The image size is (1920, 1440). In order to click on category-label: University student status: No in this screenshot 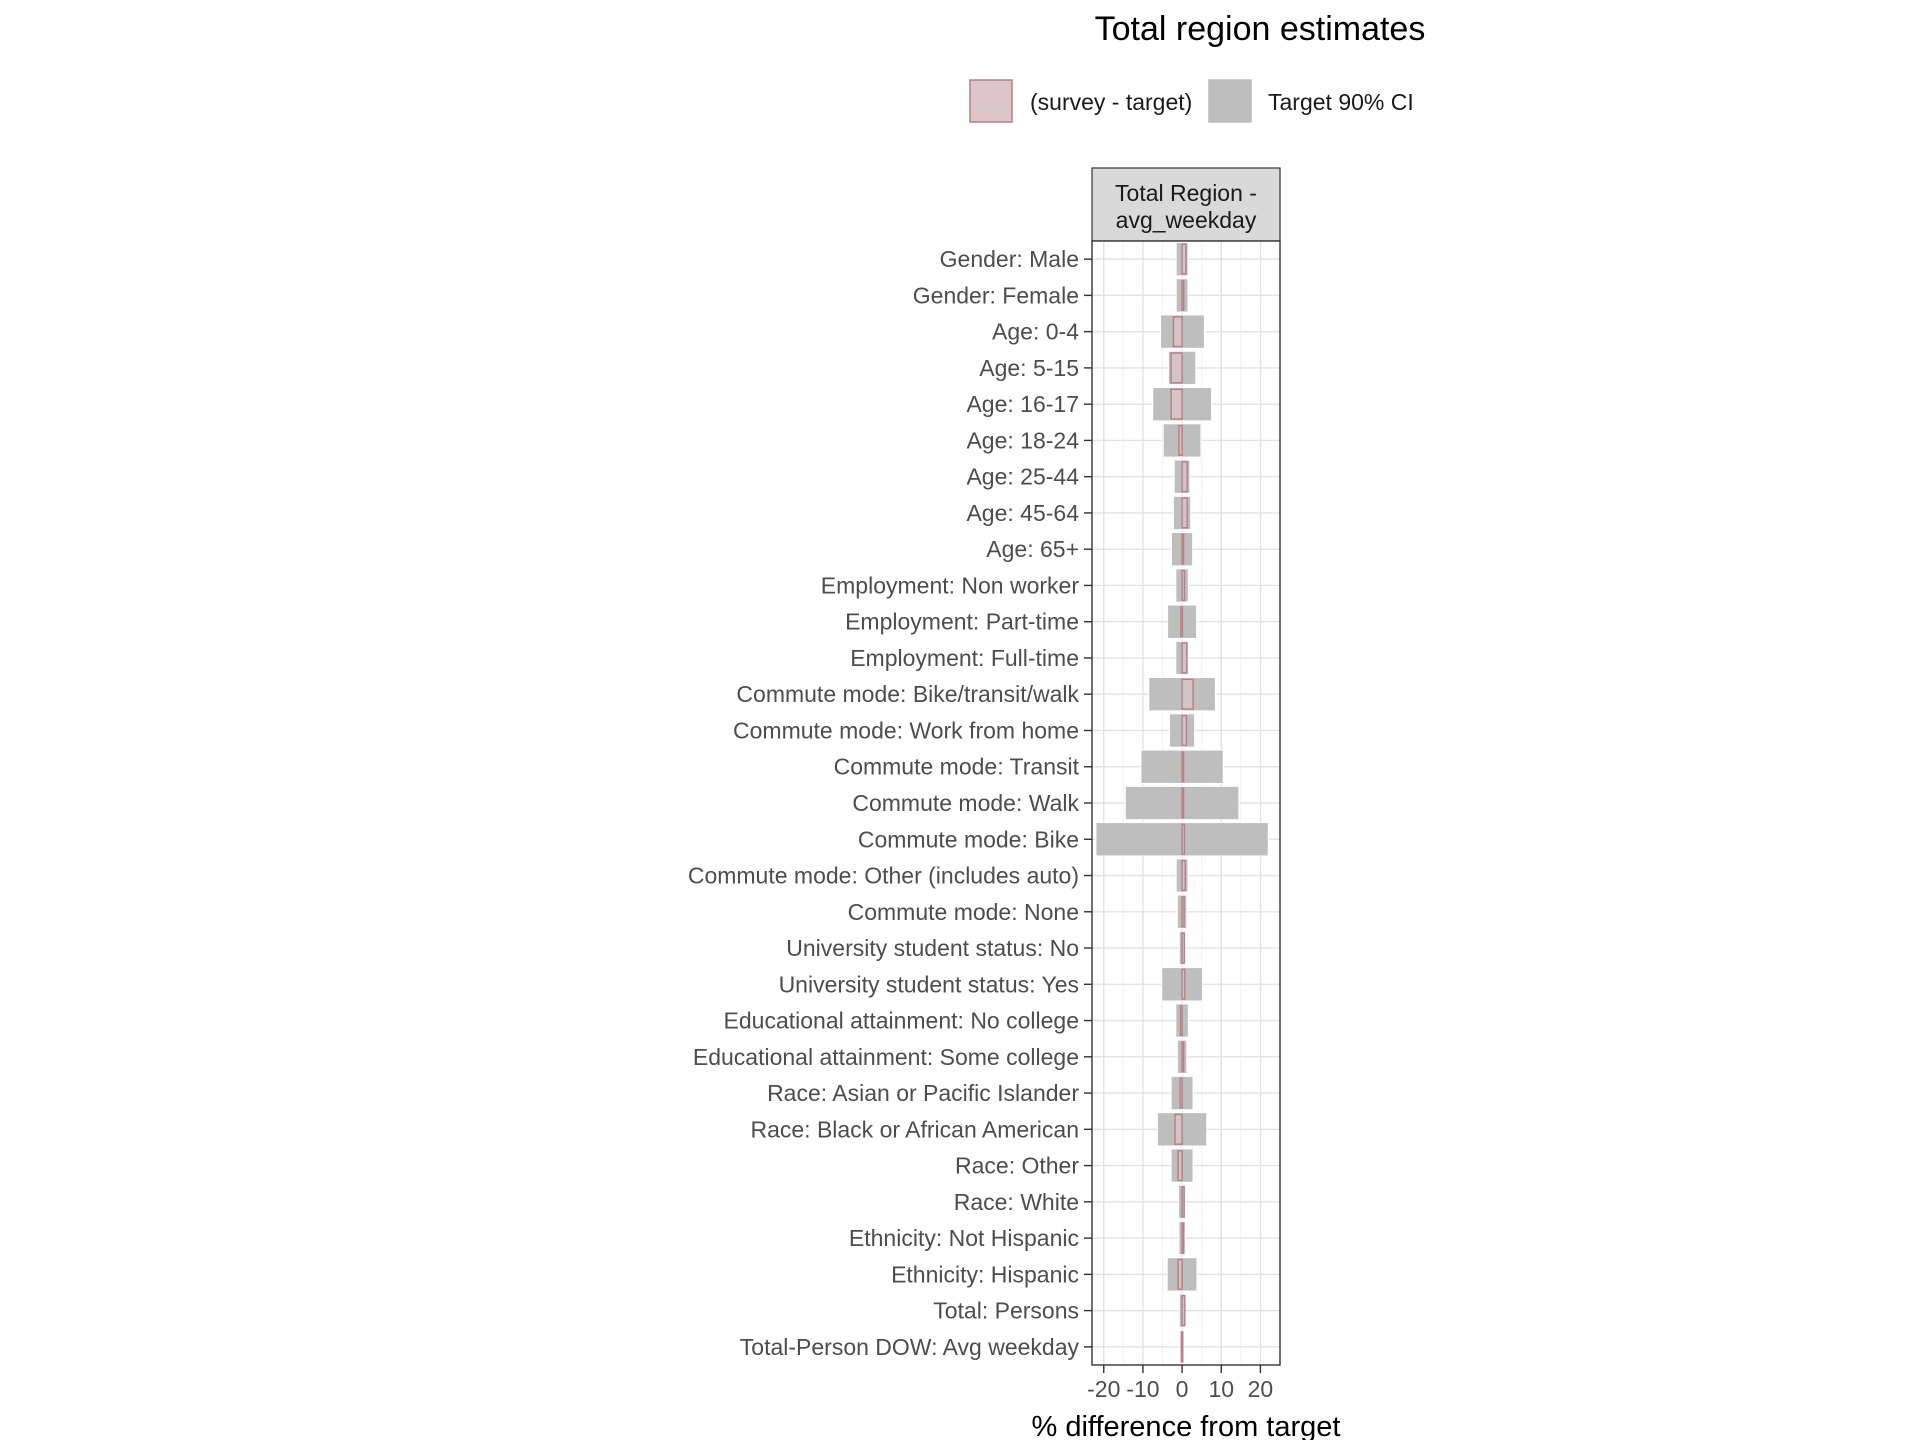, I will do `click(932, 948)`.